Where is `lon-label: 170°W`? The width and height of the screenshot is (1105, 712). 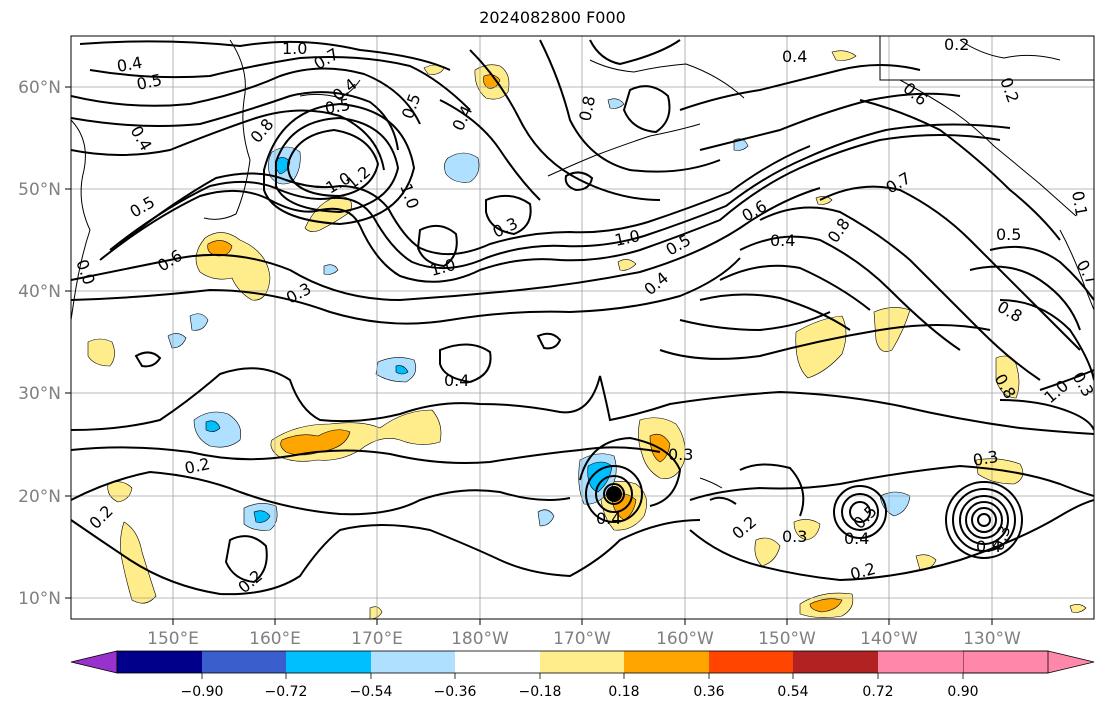 lon-label: 170°W is located at coordinates (582, 639).